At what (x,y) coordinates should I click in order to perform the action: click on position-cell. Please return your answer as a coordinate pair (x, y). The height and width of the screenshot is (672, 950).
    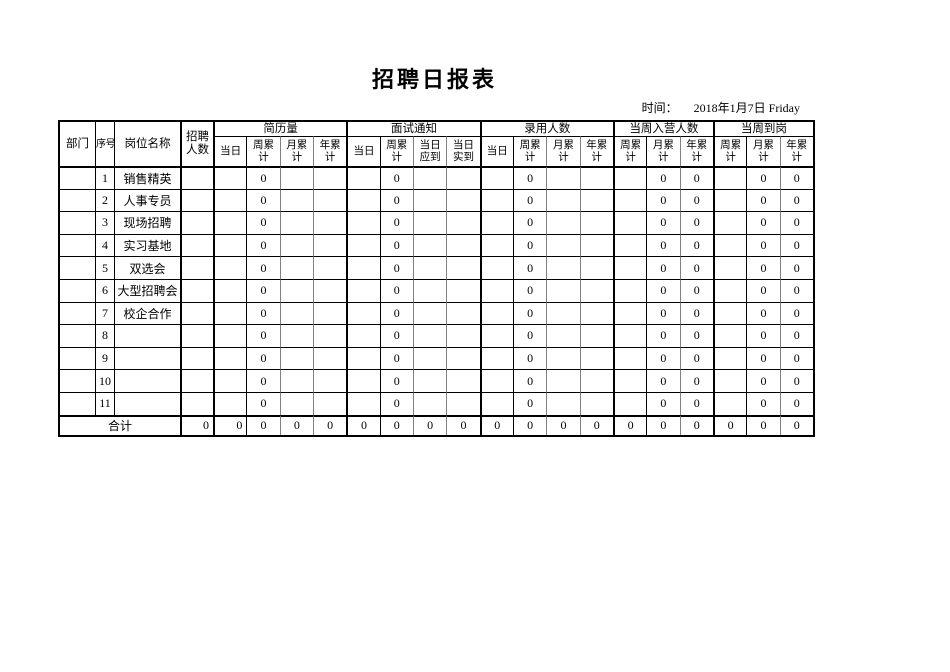
    Looking at the image, I should click on (147, 358).